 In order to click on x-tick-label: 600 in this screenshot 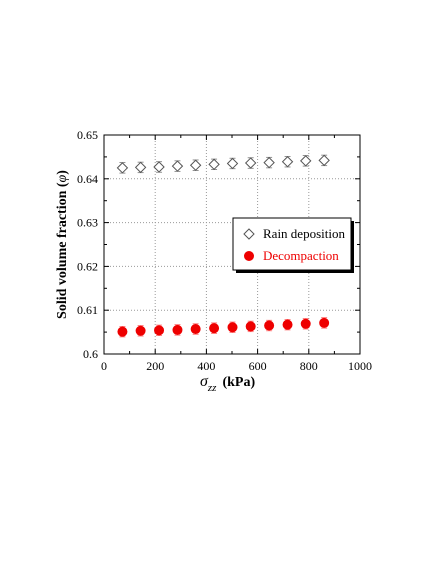, I will do `click(258, 366)`.